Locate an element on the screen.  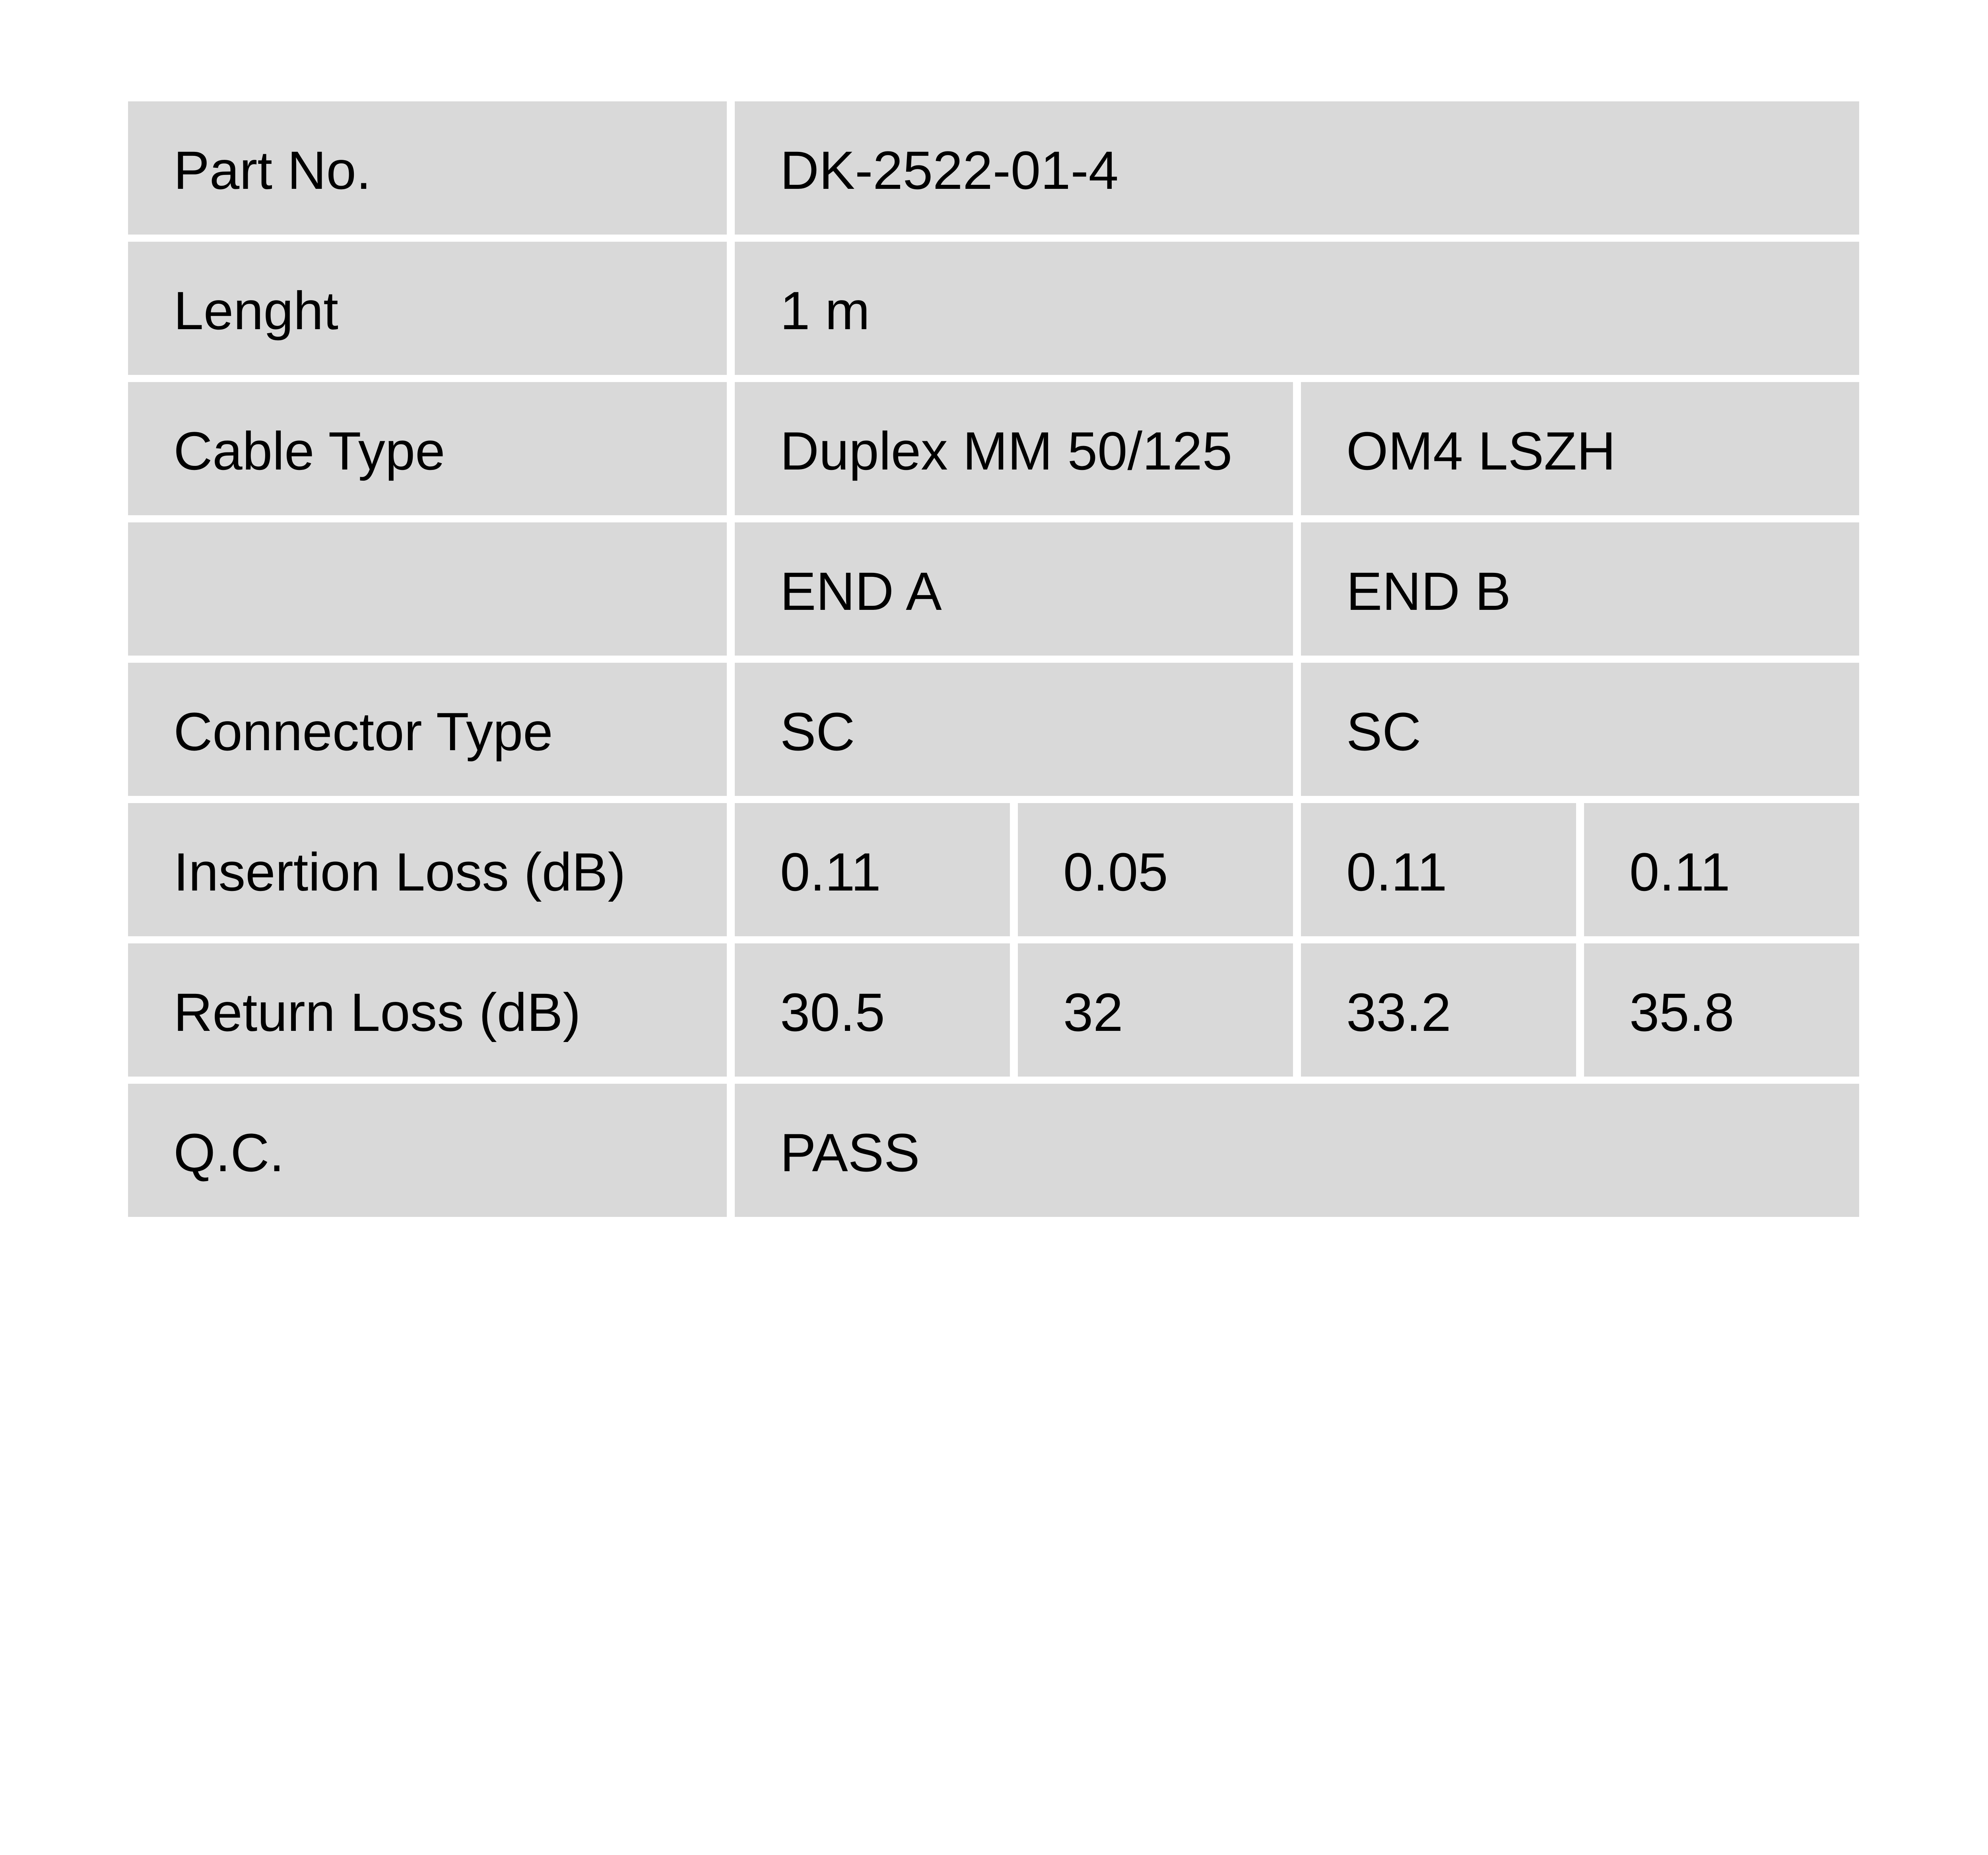
cable-type-value-end-a: Duplex MM 50/125 is located at coordinates (1013, 448).